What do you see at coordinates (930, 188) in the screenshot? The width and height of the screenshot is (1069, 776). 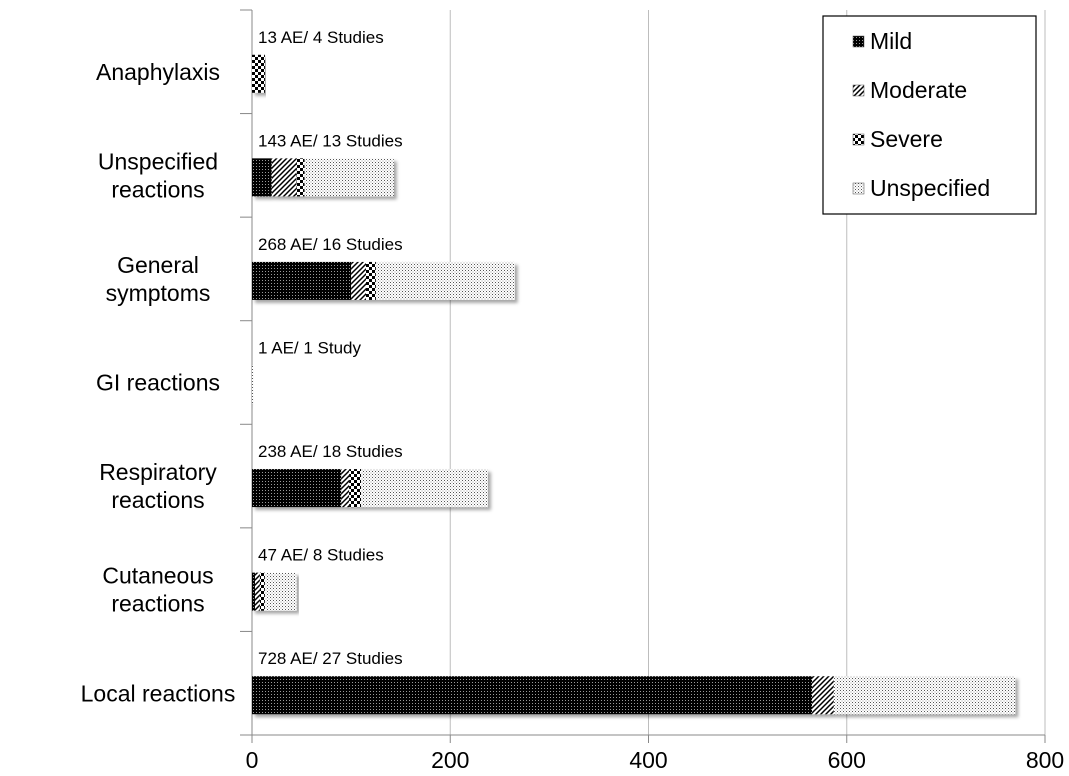 I see `legend-label: Unspecified` at bounding box center [930, 188].